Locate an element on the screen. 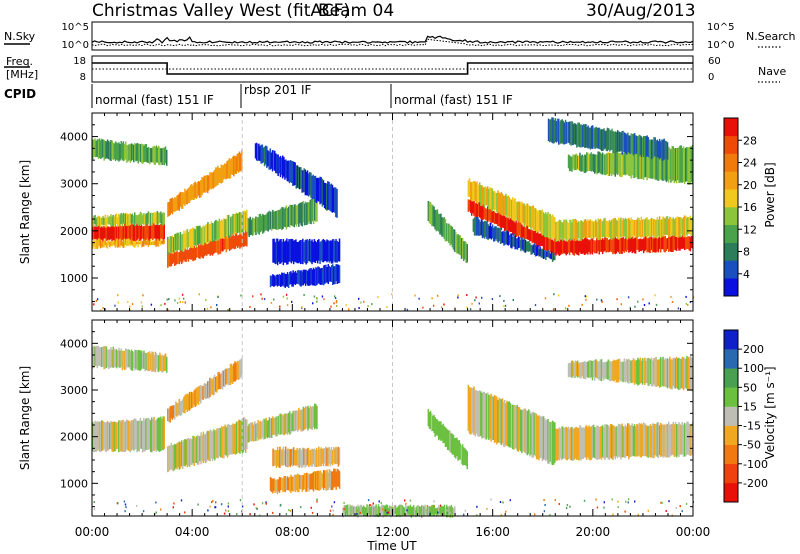 This screenshot has width=800, height=554. velocity-colorbar-label: Velocity [m s⁻¹] is located at coordinates (770, 412).